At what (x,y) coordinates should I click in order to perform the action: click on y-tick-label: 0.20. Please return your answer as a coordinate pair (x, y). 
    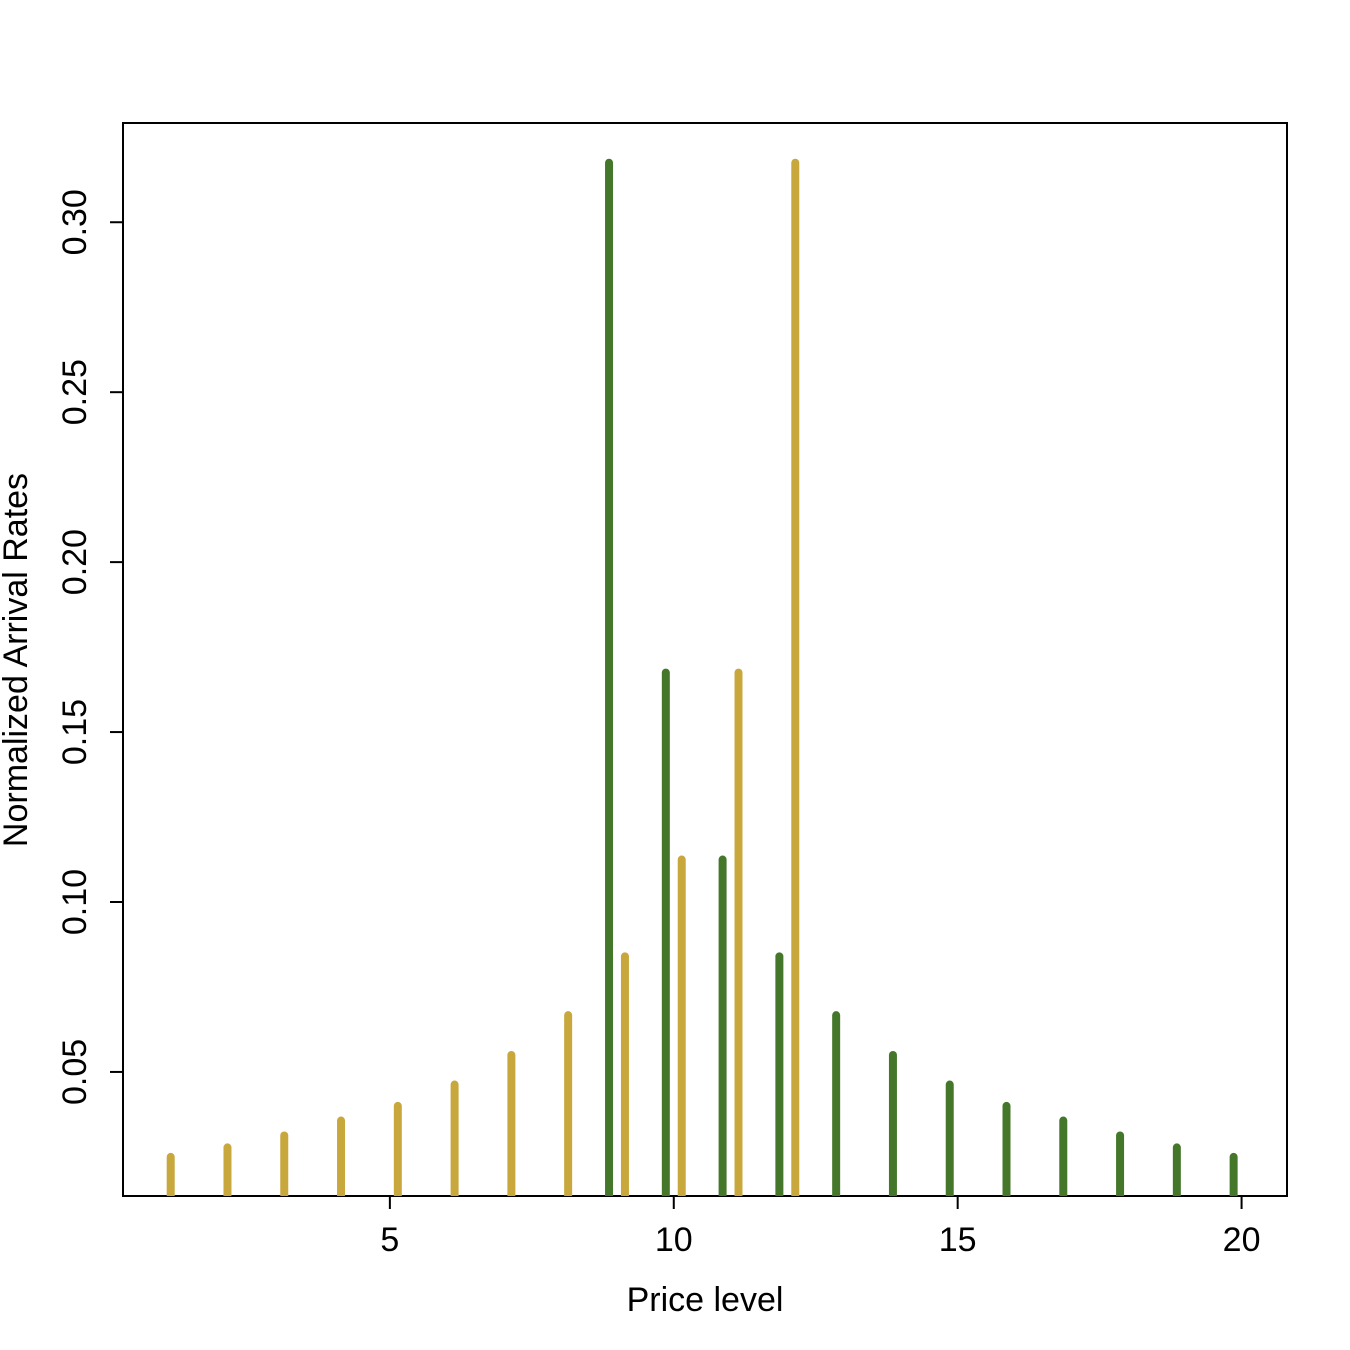
    Looking at the image, I should click on (75, 562).